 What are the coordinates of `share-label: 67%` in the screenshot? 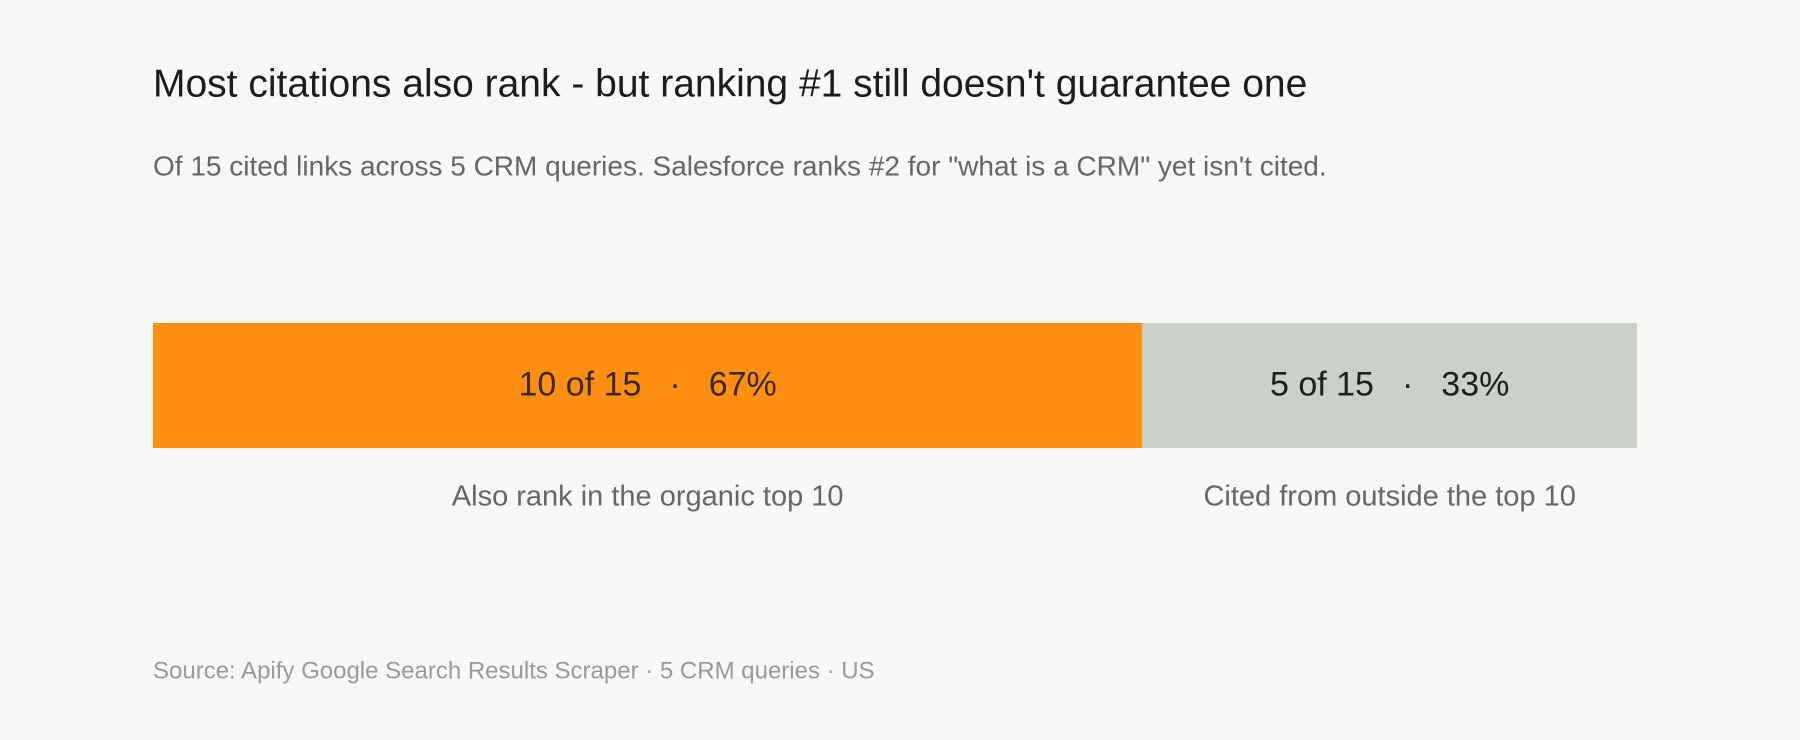 It's located at (743, 384).